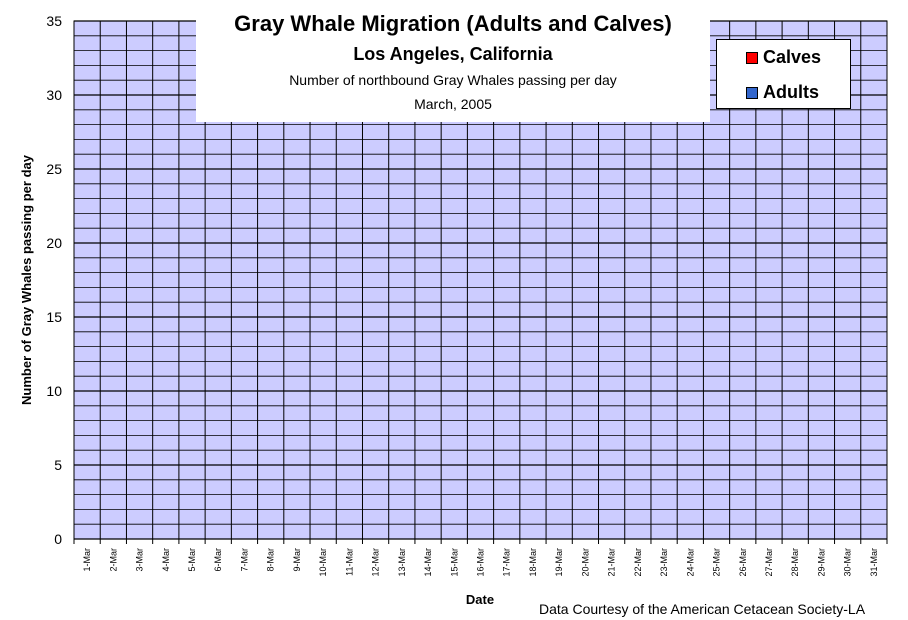 Image resolution: width=908 pixels, height=620 pixels. I want to click on x-tick-label: 3-Mar, so click(140, 560).